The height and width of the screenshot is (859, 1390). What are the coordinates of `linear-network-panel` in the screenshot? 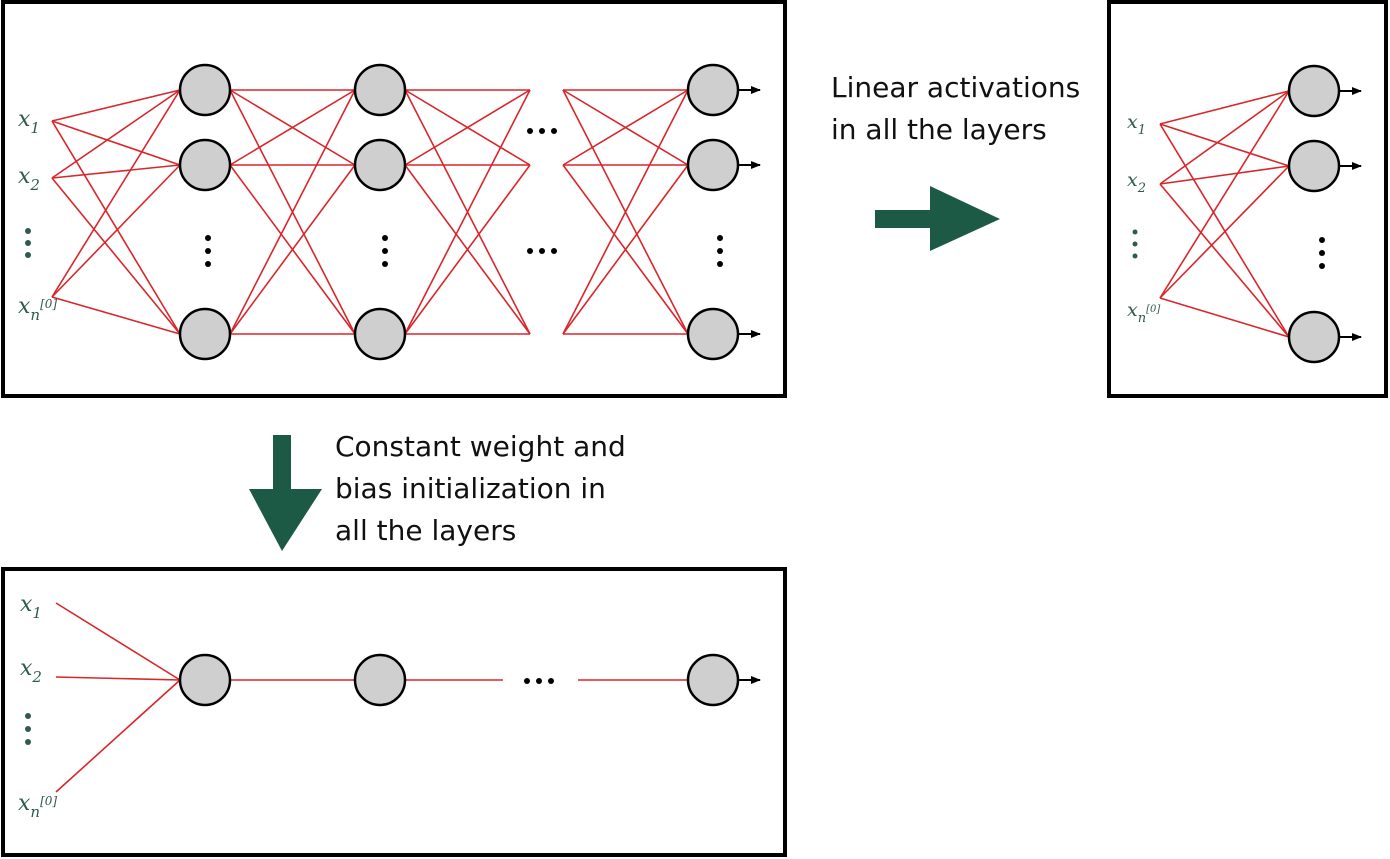 It's located at (1247, 199).